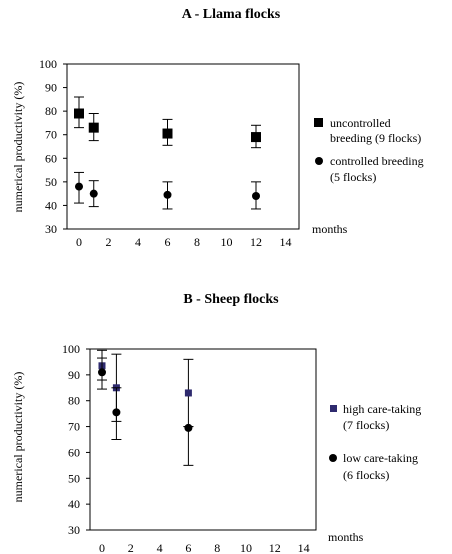  What do you see at coordinates (231, 14) in the screenshot?
I see `chart-title: A - Llama flocks` at bounding box center [231, 14].